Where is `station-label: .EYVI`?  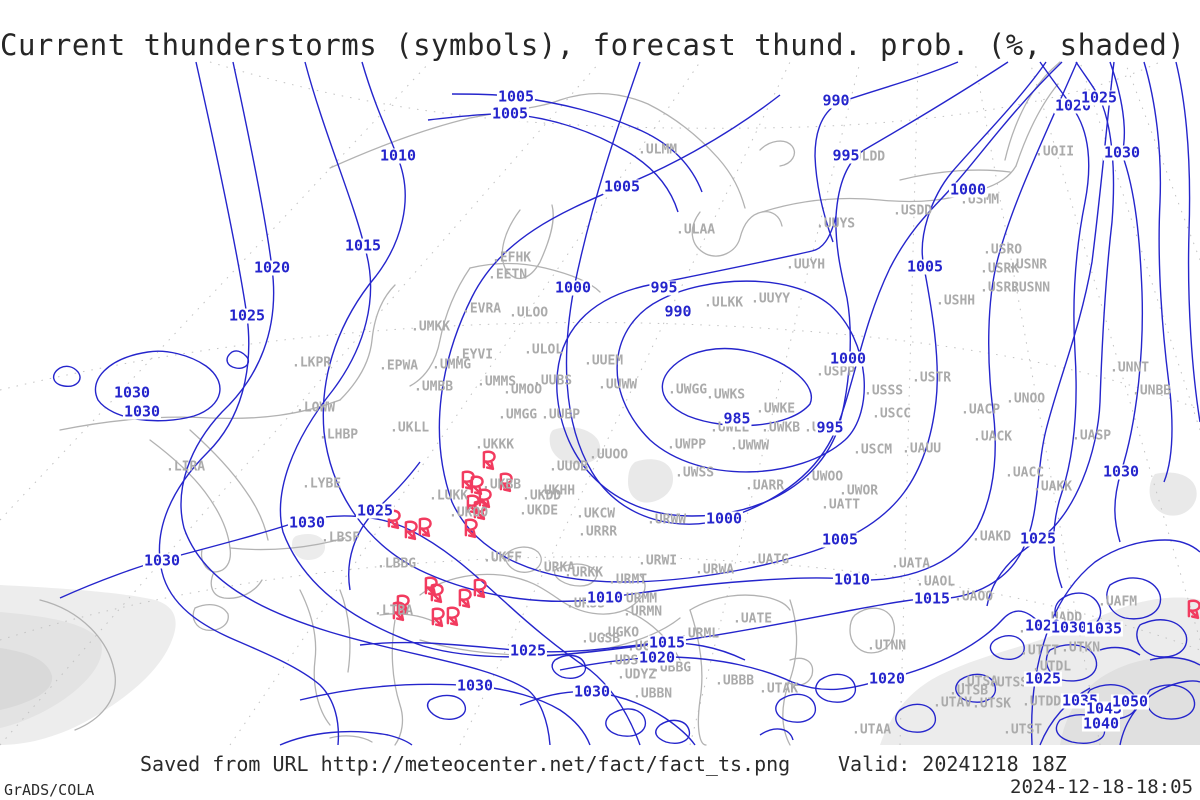
station-label: .EYVI is located at coordinates (474, 355).